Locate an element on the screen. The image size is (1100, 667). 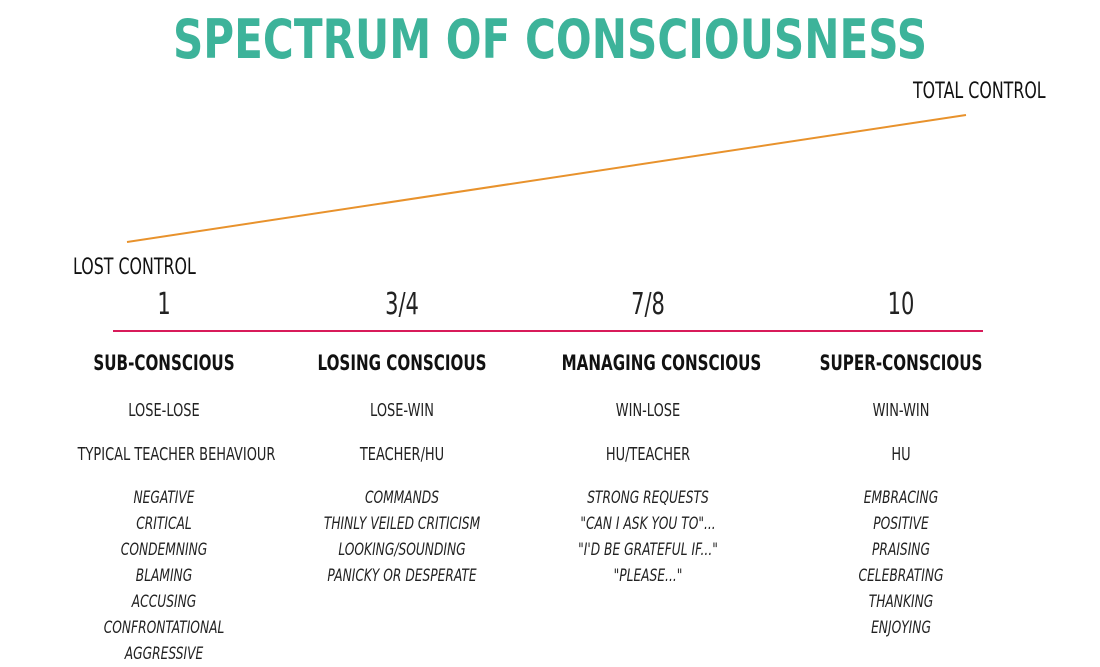
behaviour-item: ACCUSING is located at coordinates (164, 602).